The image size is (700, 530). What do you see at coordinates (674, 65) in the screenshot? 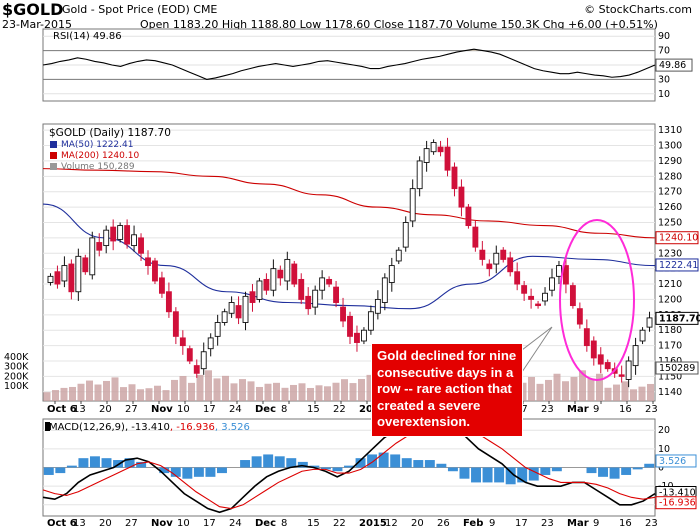
I see `rsi-last-box` at bounding box center [674, 65].